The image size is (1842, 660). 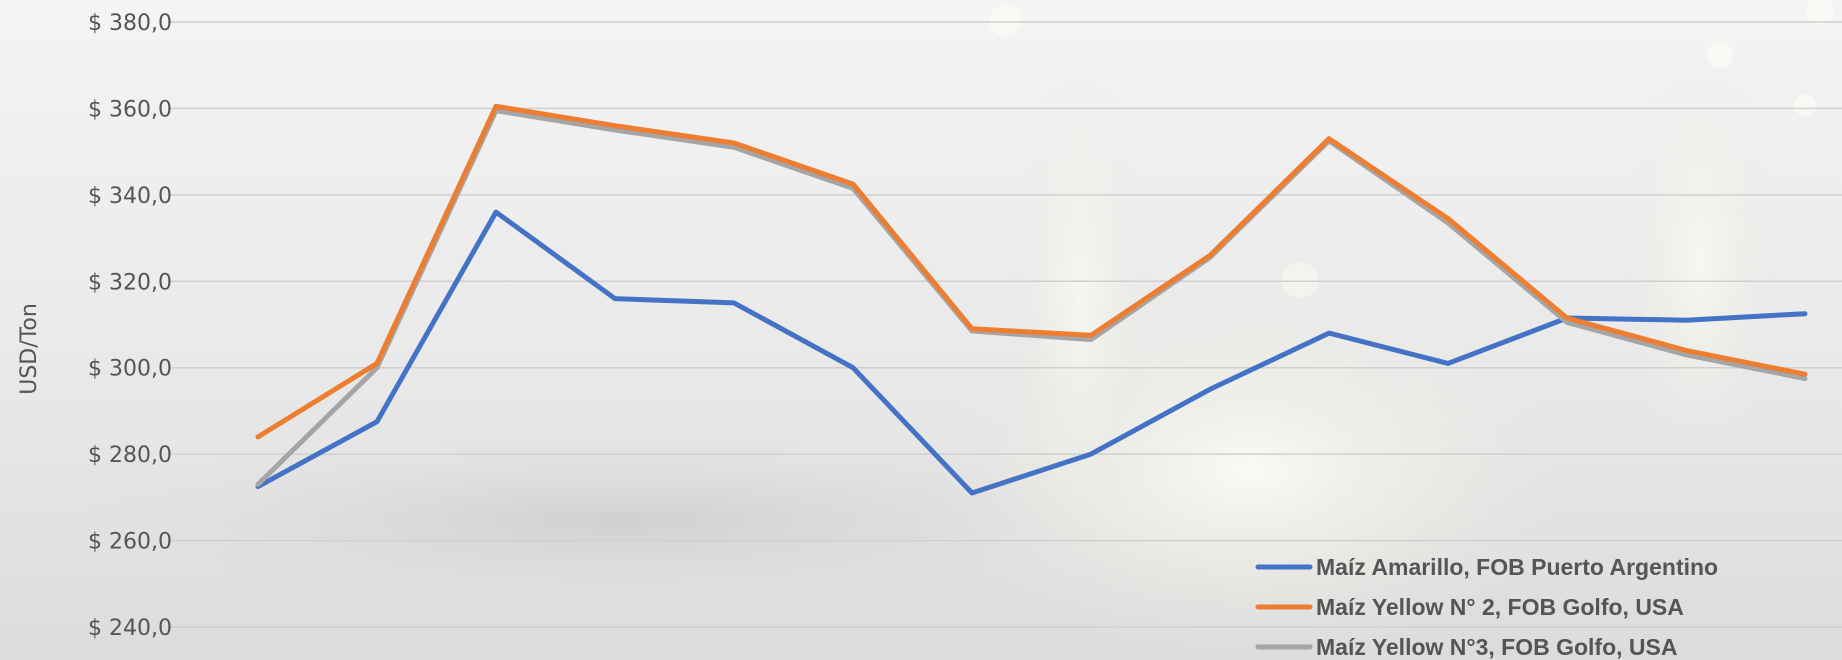 I want to click on y-tick-label: $ 340,0, so click(x=130, y=196).